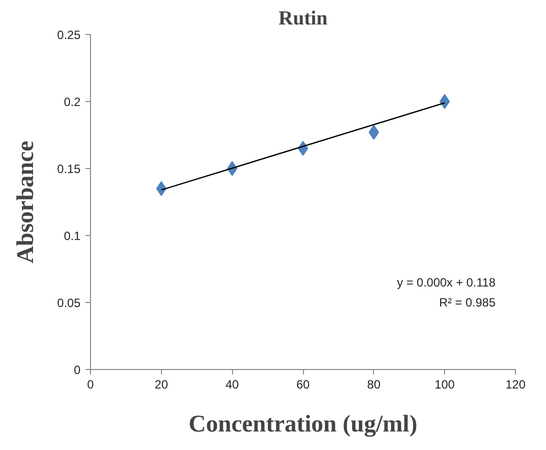  I want to click on annotation: R² = 0.985, so click(467, 303).